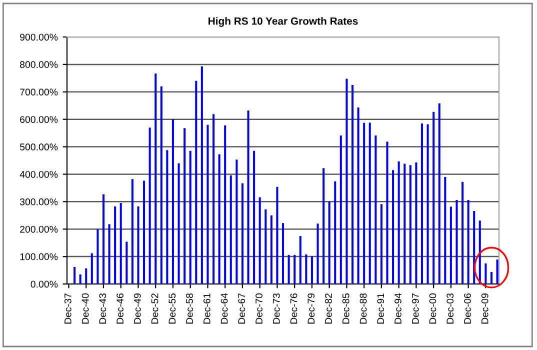  What do you see at coordinates (39, 147) in the screenshot?
I see `y-tick-label: 500.00%` at bounding box center [39, 147].